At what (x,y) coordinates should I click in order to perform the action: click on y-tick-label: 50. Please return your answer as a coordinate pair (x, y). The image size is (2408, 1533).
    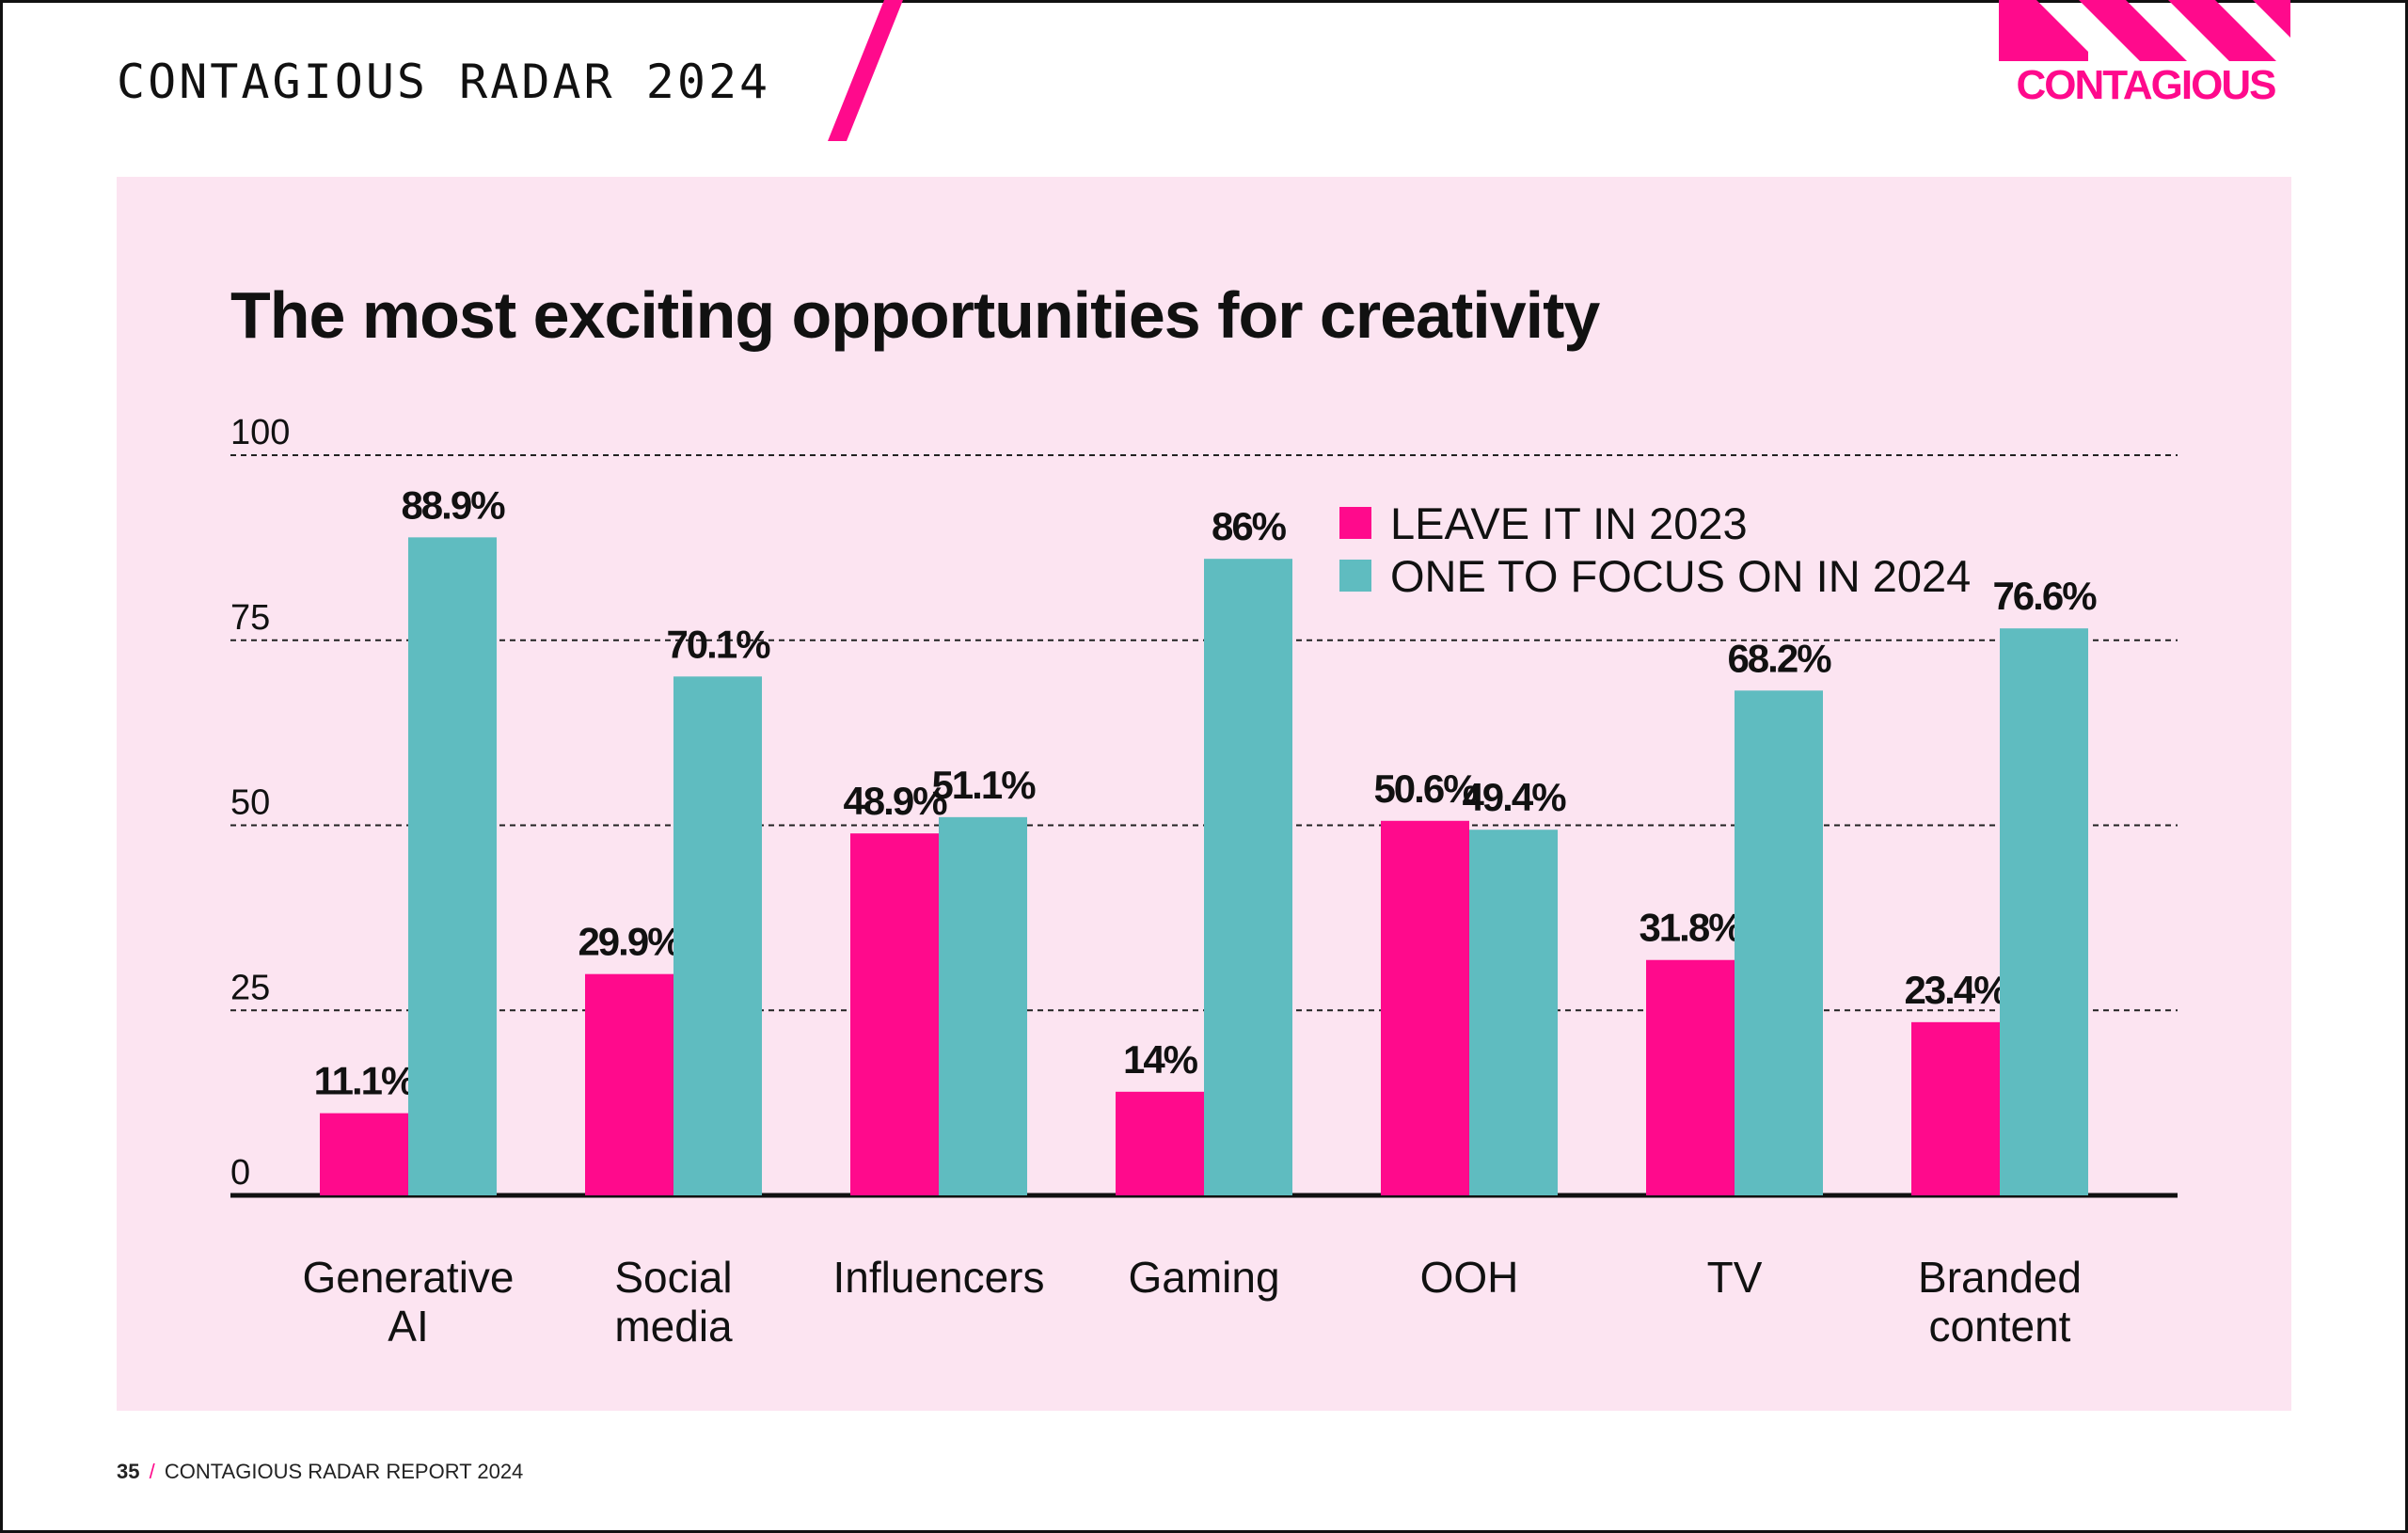
    Looking at the image, I should click on (250, 803).